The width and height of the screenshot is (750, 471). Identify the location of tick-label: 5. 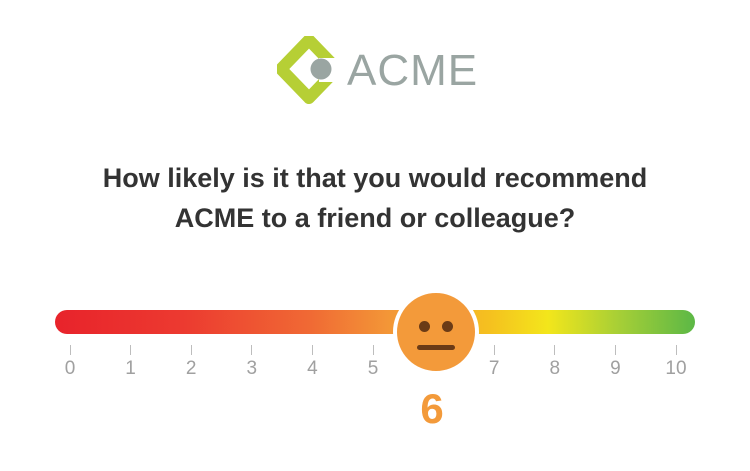
(373, 369).